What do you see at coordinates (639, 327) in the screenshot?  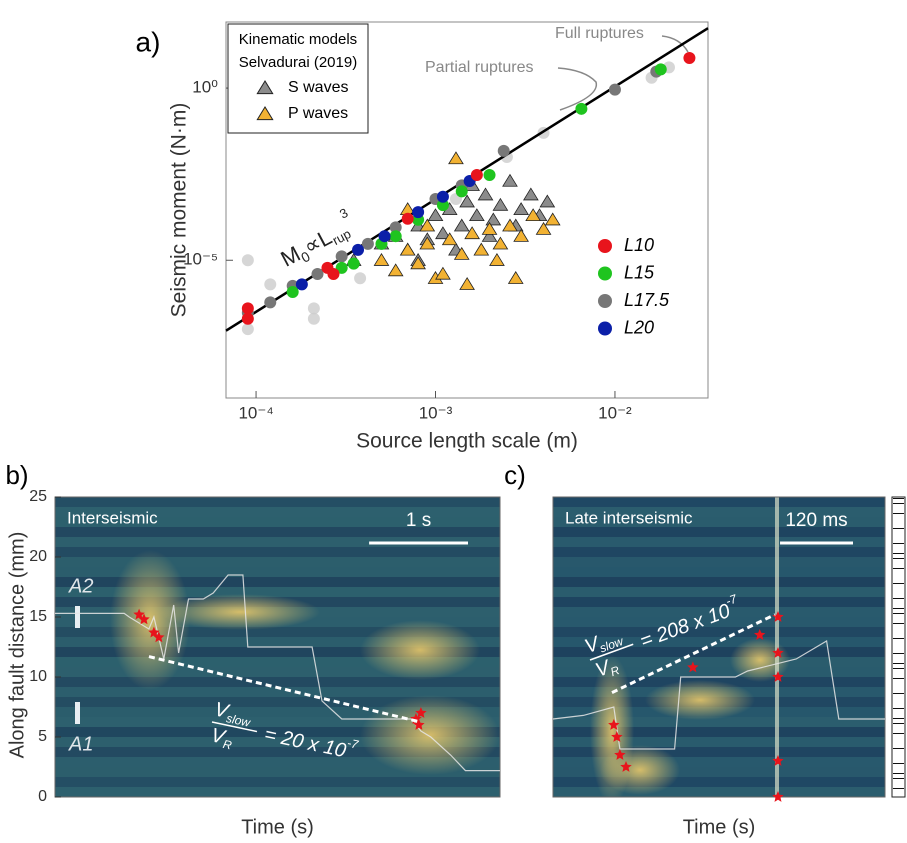 I see `legend-label: L20` at bounding box center [639, 327].